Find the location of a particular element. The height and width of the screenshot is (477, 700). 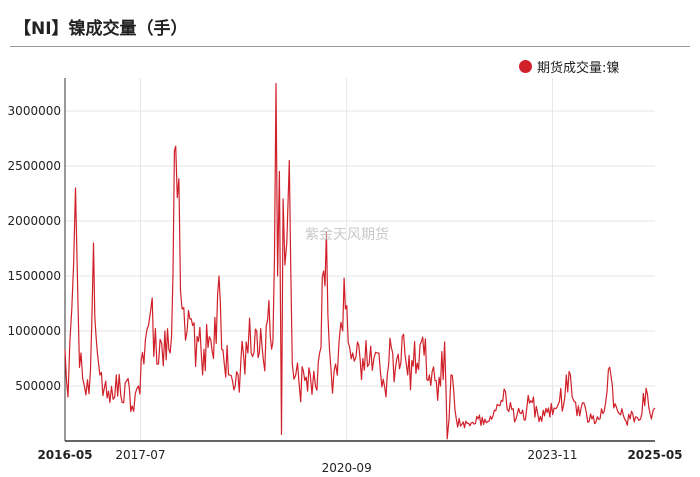

legend: 期货成交量:镍 is located at coordinates (569, 66).